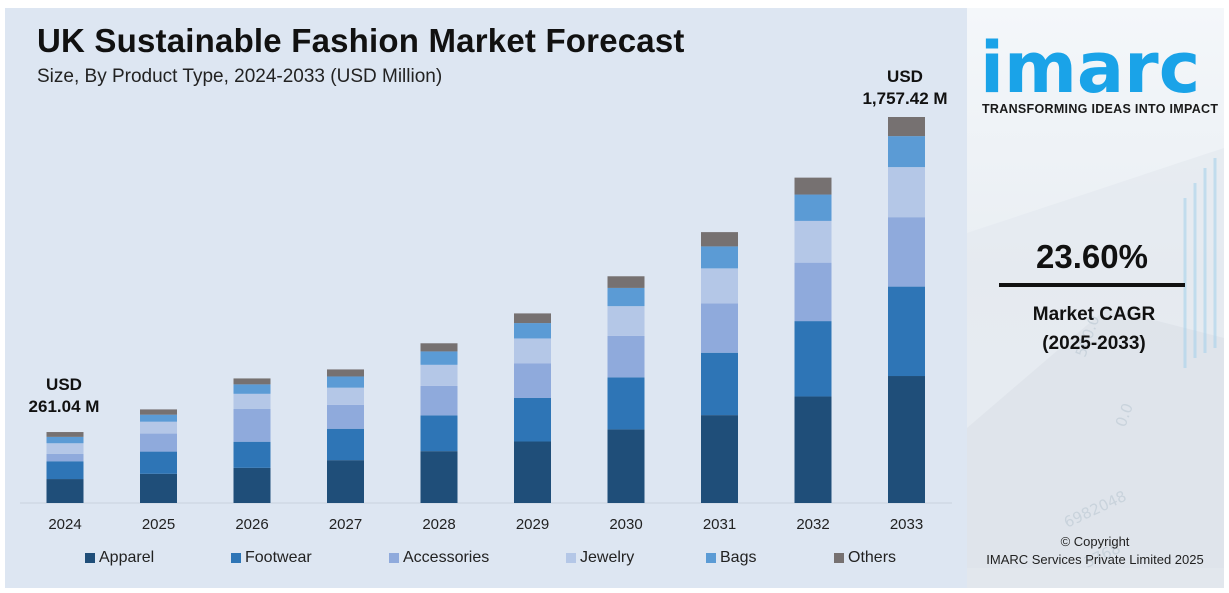  I want to click on cagr-value: 23.60%, so click(1092, 256).